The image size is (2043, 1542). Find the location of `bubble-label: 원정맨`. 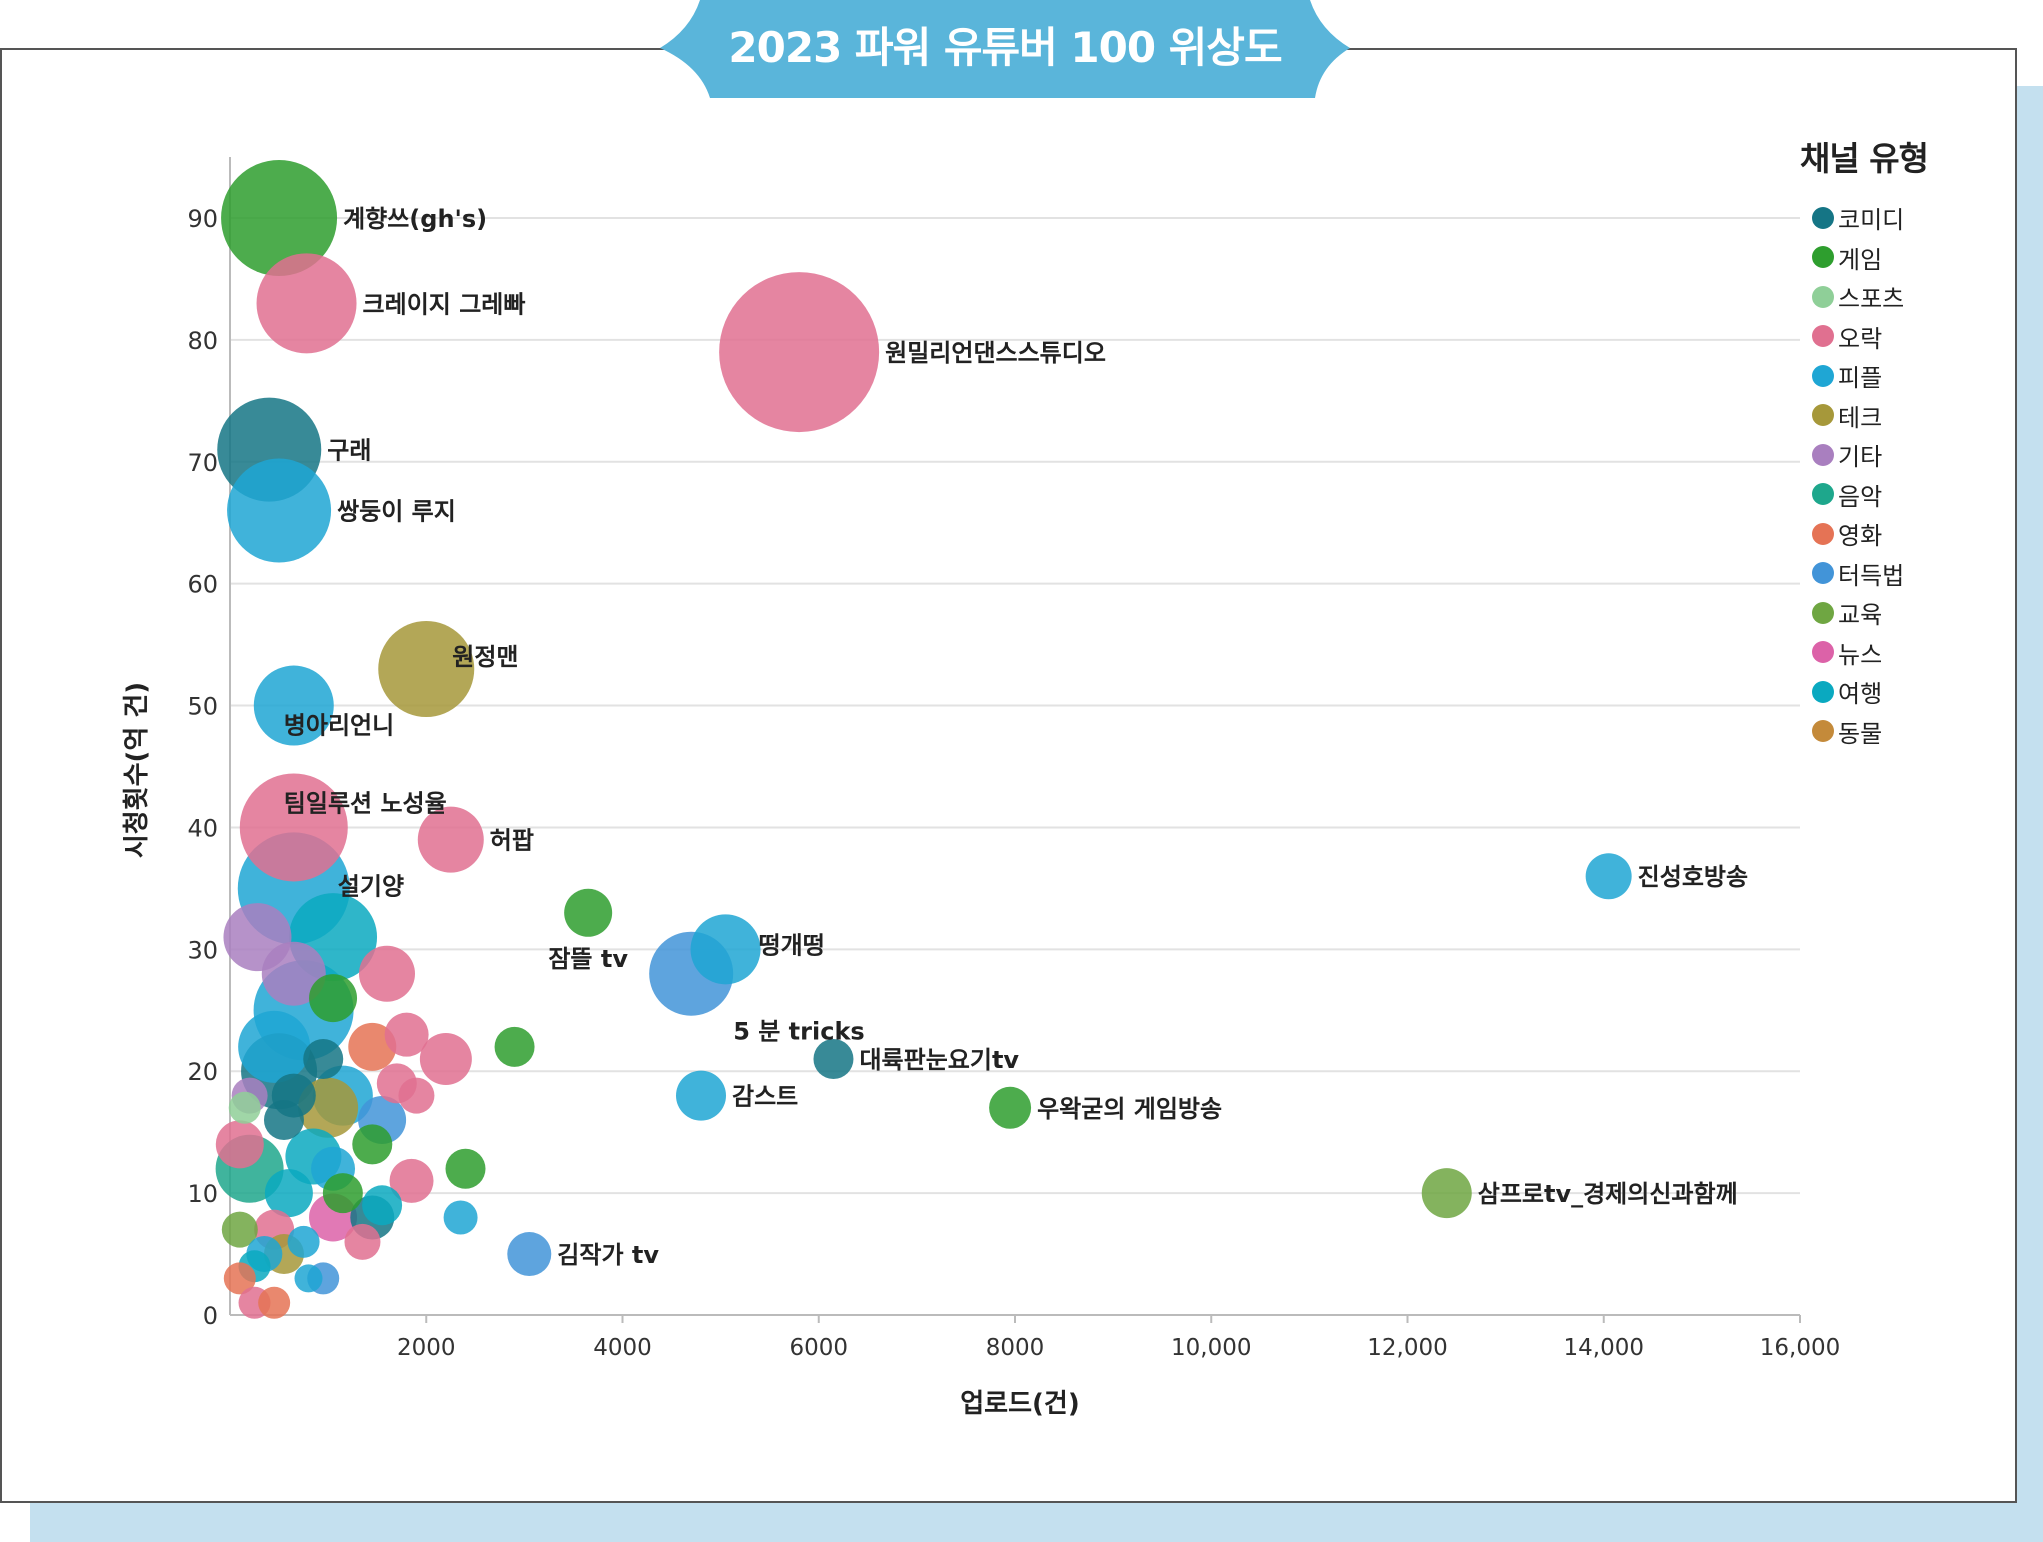

bubble-label: 원정맨 is located at coordinates (485, 657).